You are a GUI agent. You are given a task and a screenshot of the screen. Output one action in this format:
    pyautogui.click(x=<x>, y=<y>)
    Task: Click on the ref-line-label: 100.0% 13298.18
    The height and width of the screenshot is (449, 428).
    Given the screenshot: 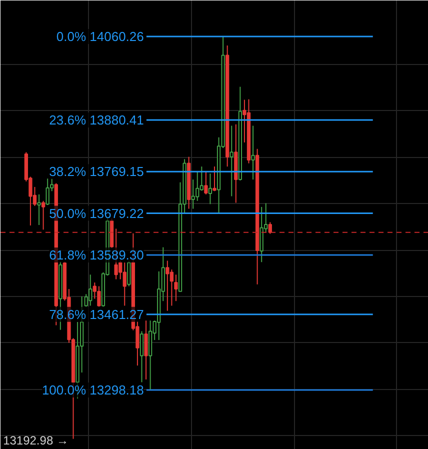 What is the action you would take?
    pyautogui.click(x=93, y=390)
    